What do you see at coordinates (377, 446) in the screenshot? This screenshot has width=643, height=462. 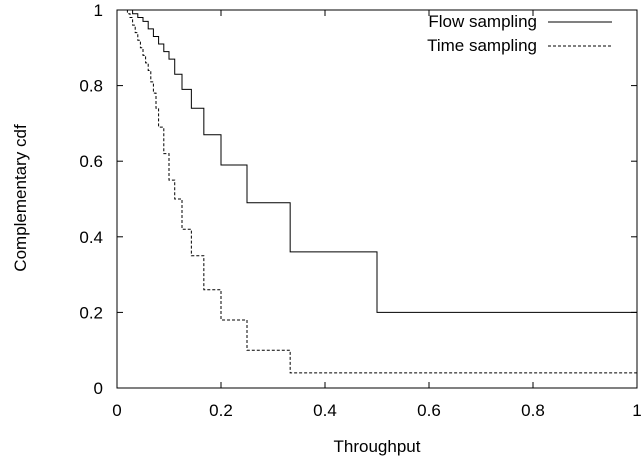 I see `x-axis-label: Throughput` at bounding box center [377, 446].